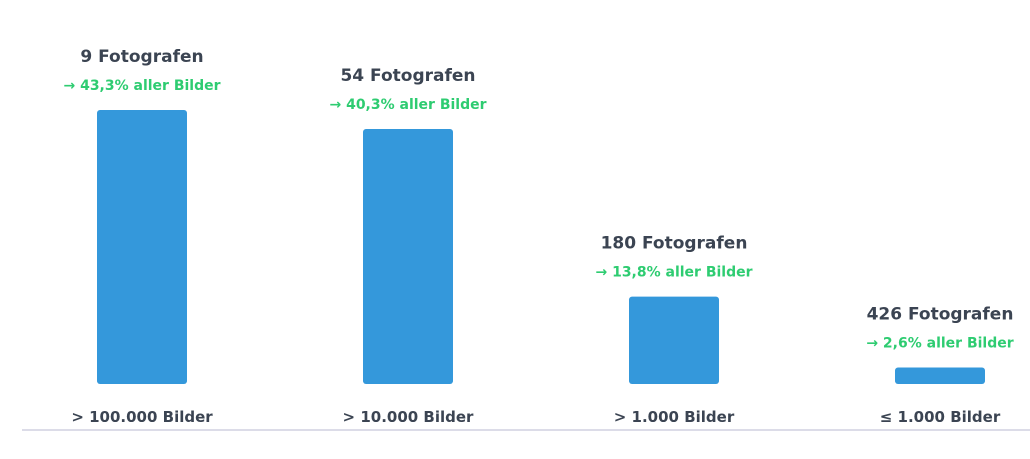 Image resolution: width=1030 pixels, height=459 pixels. Describe the element at coordinates (673, 273) in the screenshot. I see `bar-share-label-3: → 13,8% aller Bilder` at that location.